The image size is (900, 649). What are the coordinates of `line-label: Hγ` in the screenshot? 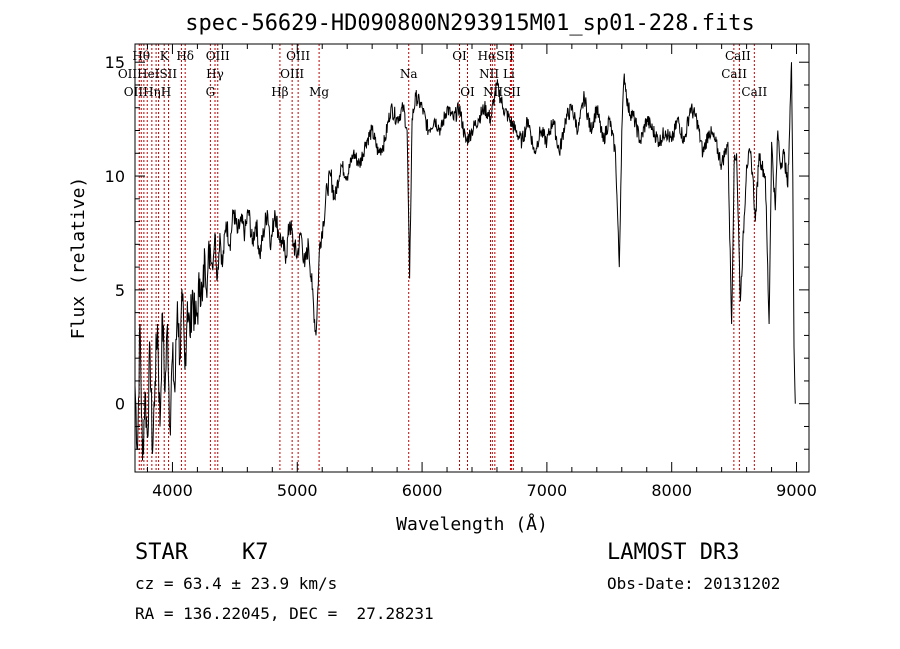 It's located at (215, 74).